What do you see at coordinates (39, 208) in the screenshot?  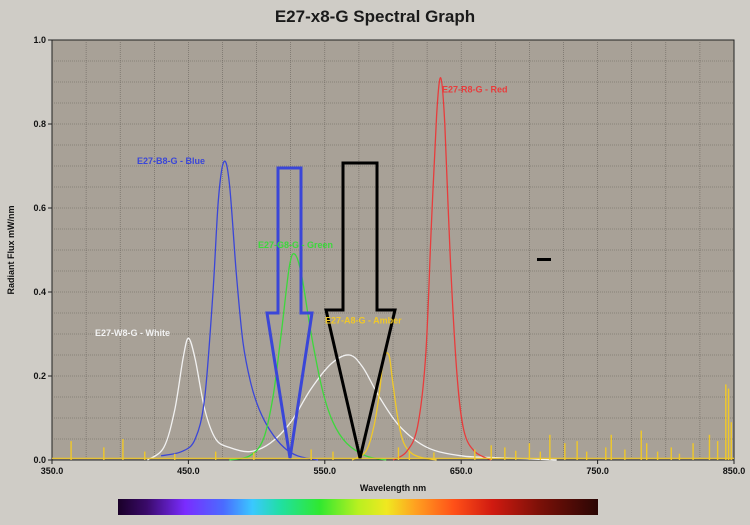 I see `y-tick-label: 0.6` at bounding box center [39, 208].